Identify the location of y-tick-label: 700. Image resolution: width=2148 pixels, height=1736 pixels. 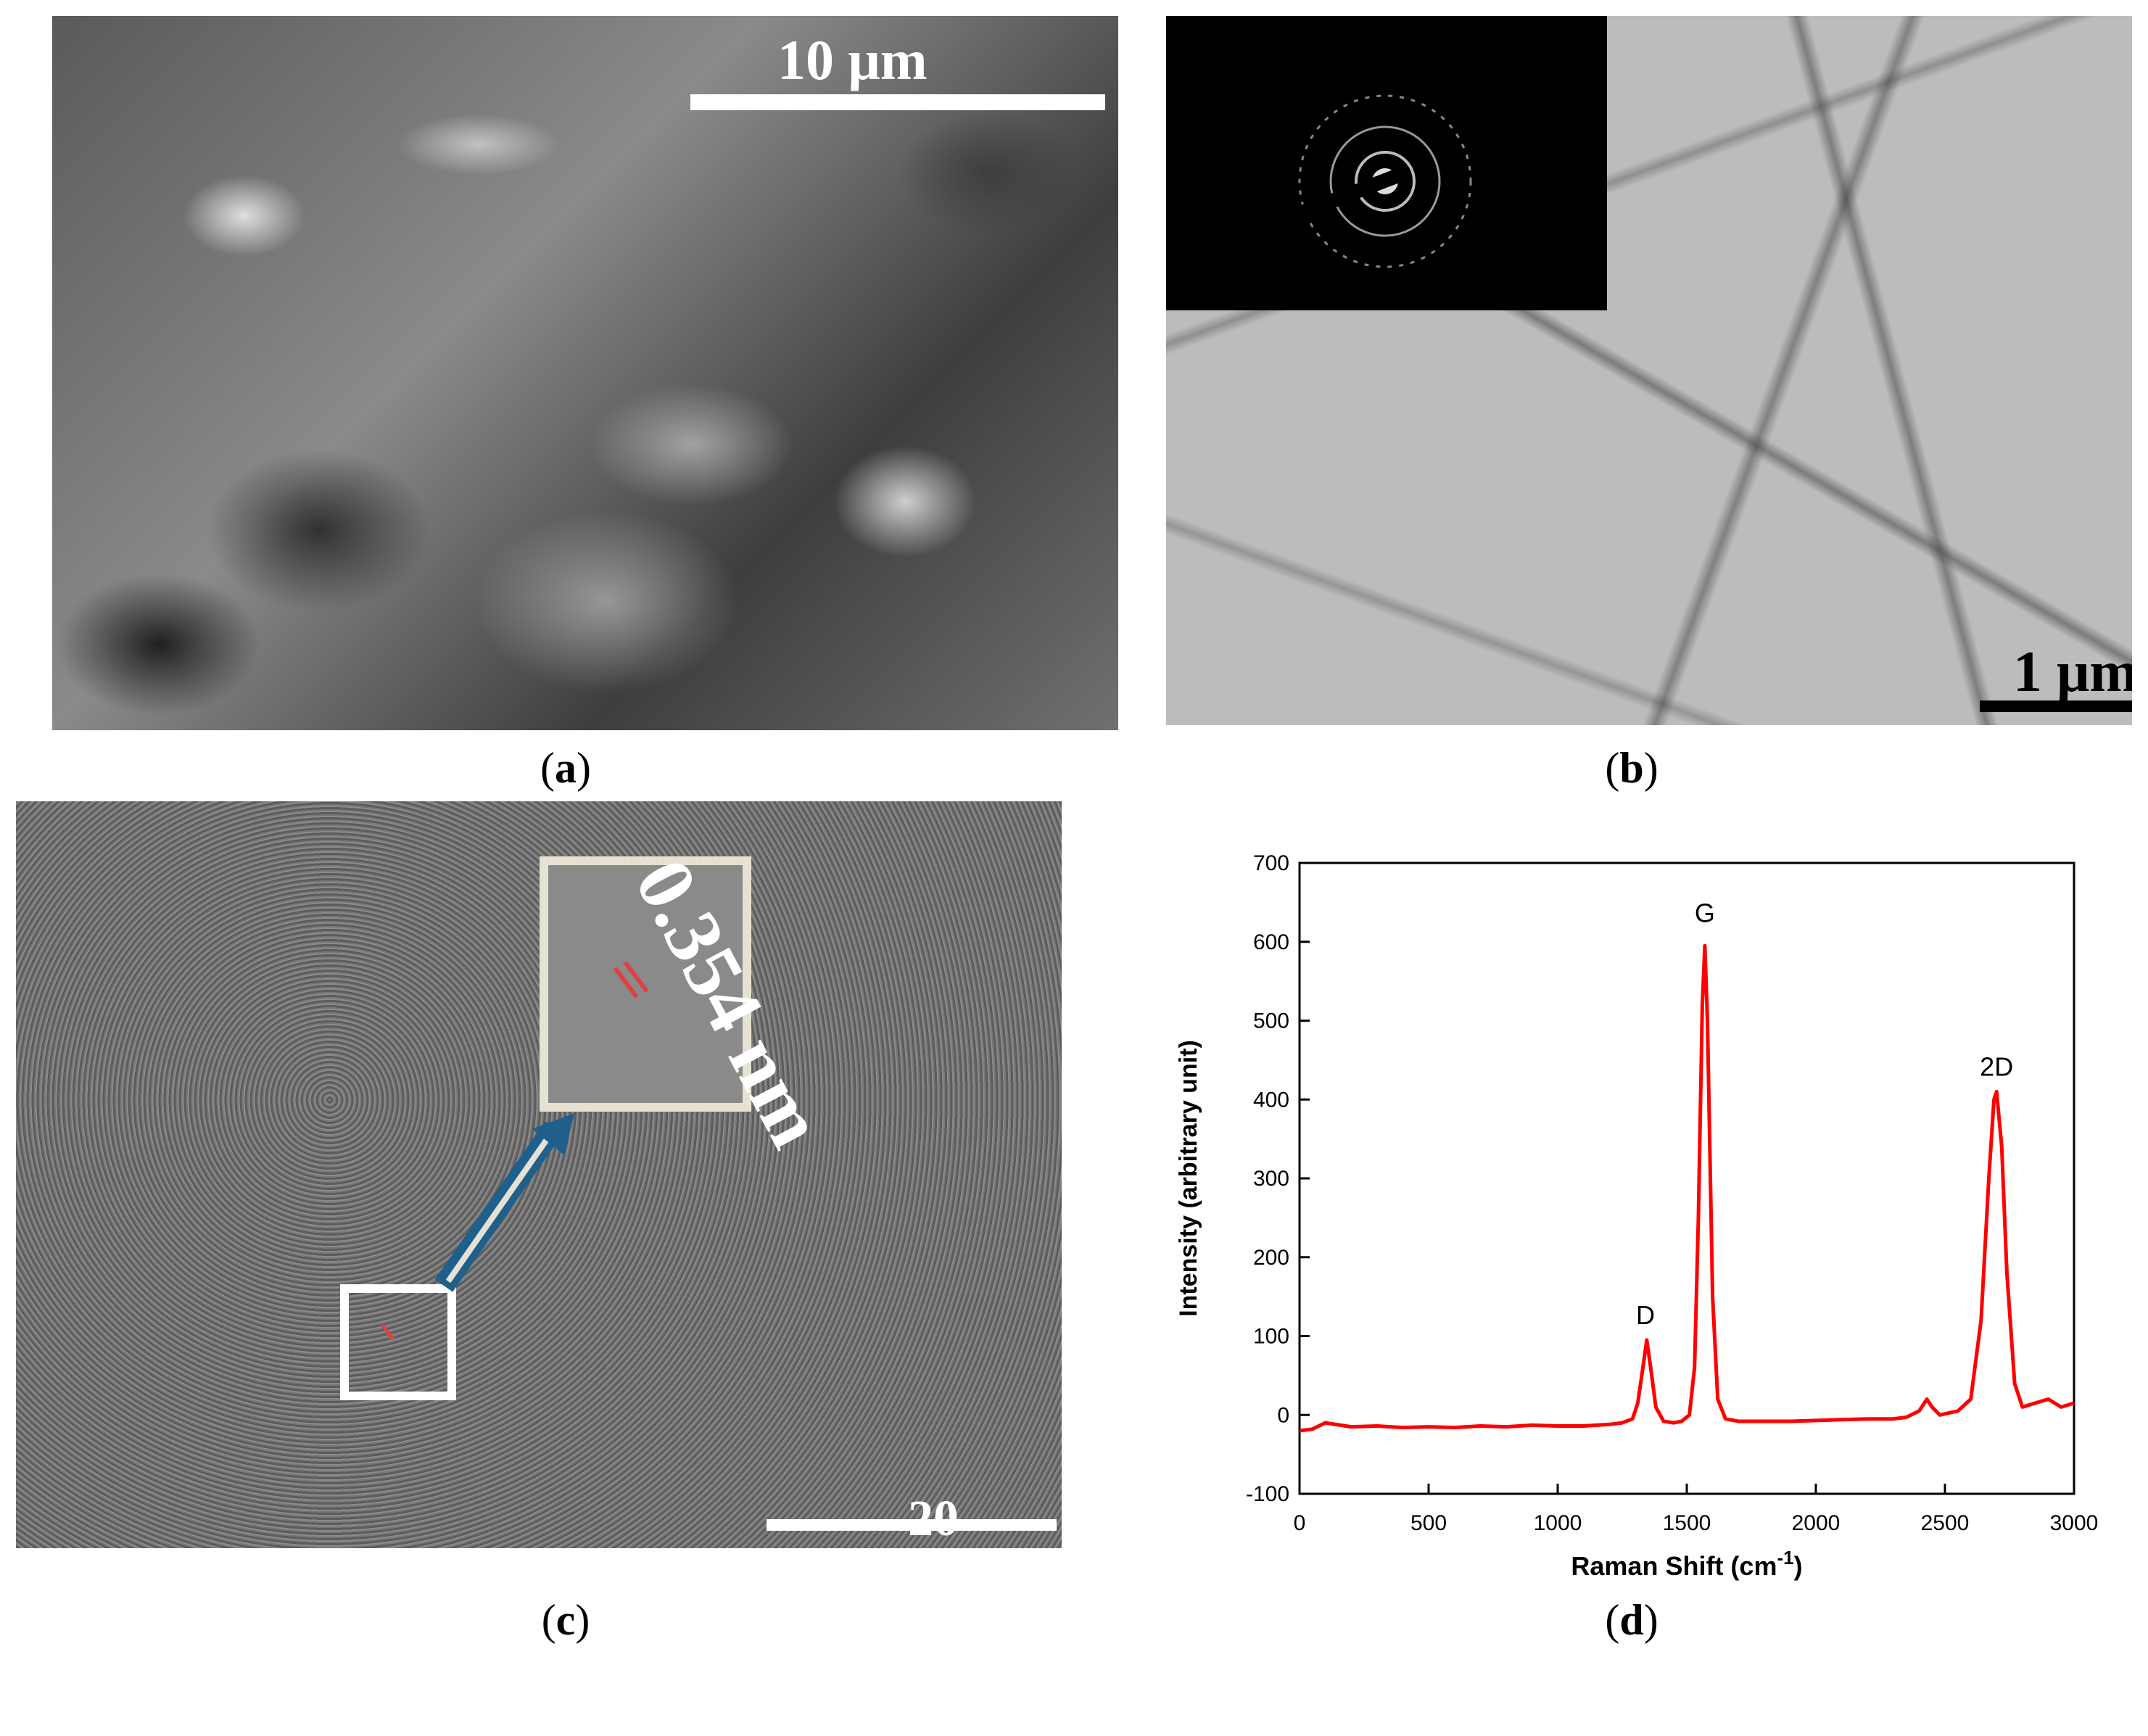
(1271, 863).